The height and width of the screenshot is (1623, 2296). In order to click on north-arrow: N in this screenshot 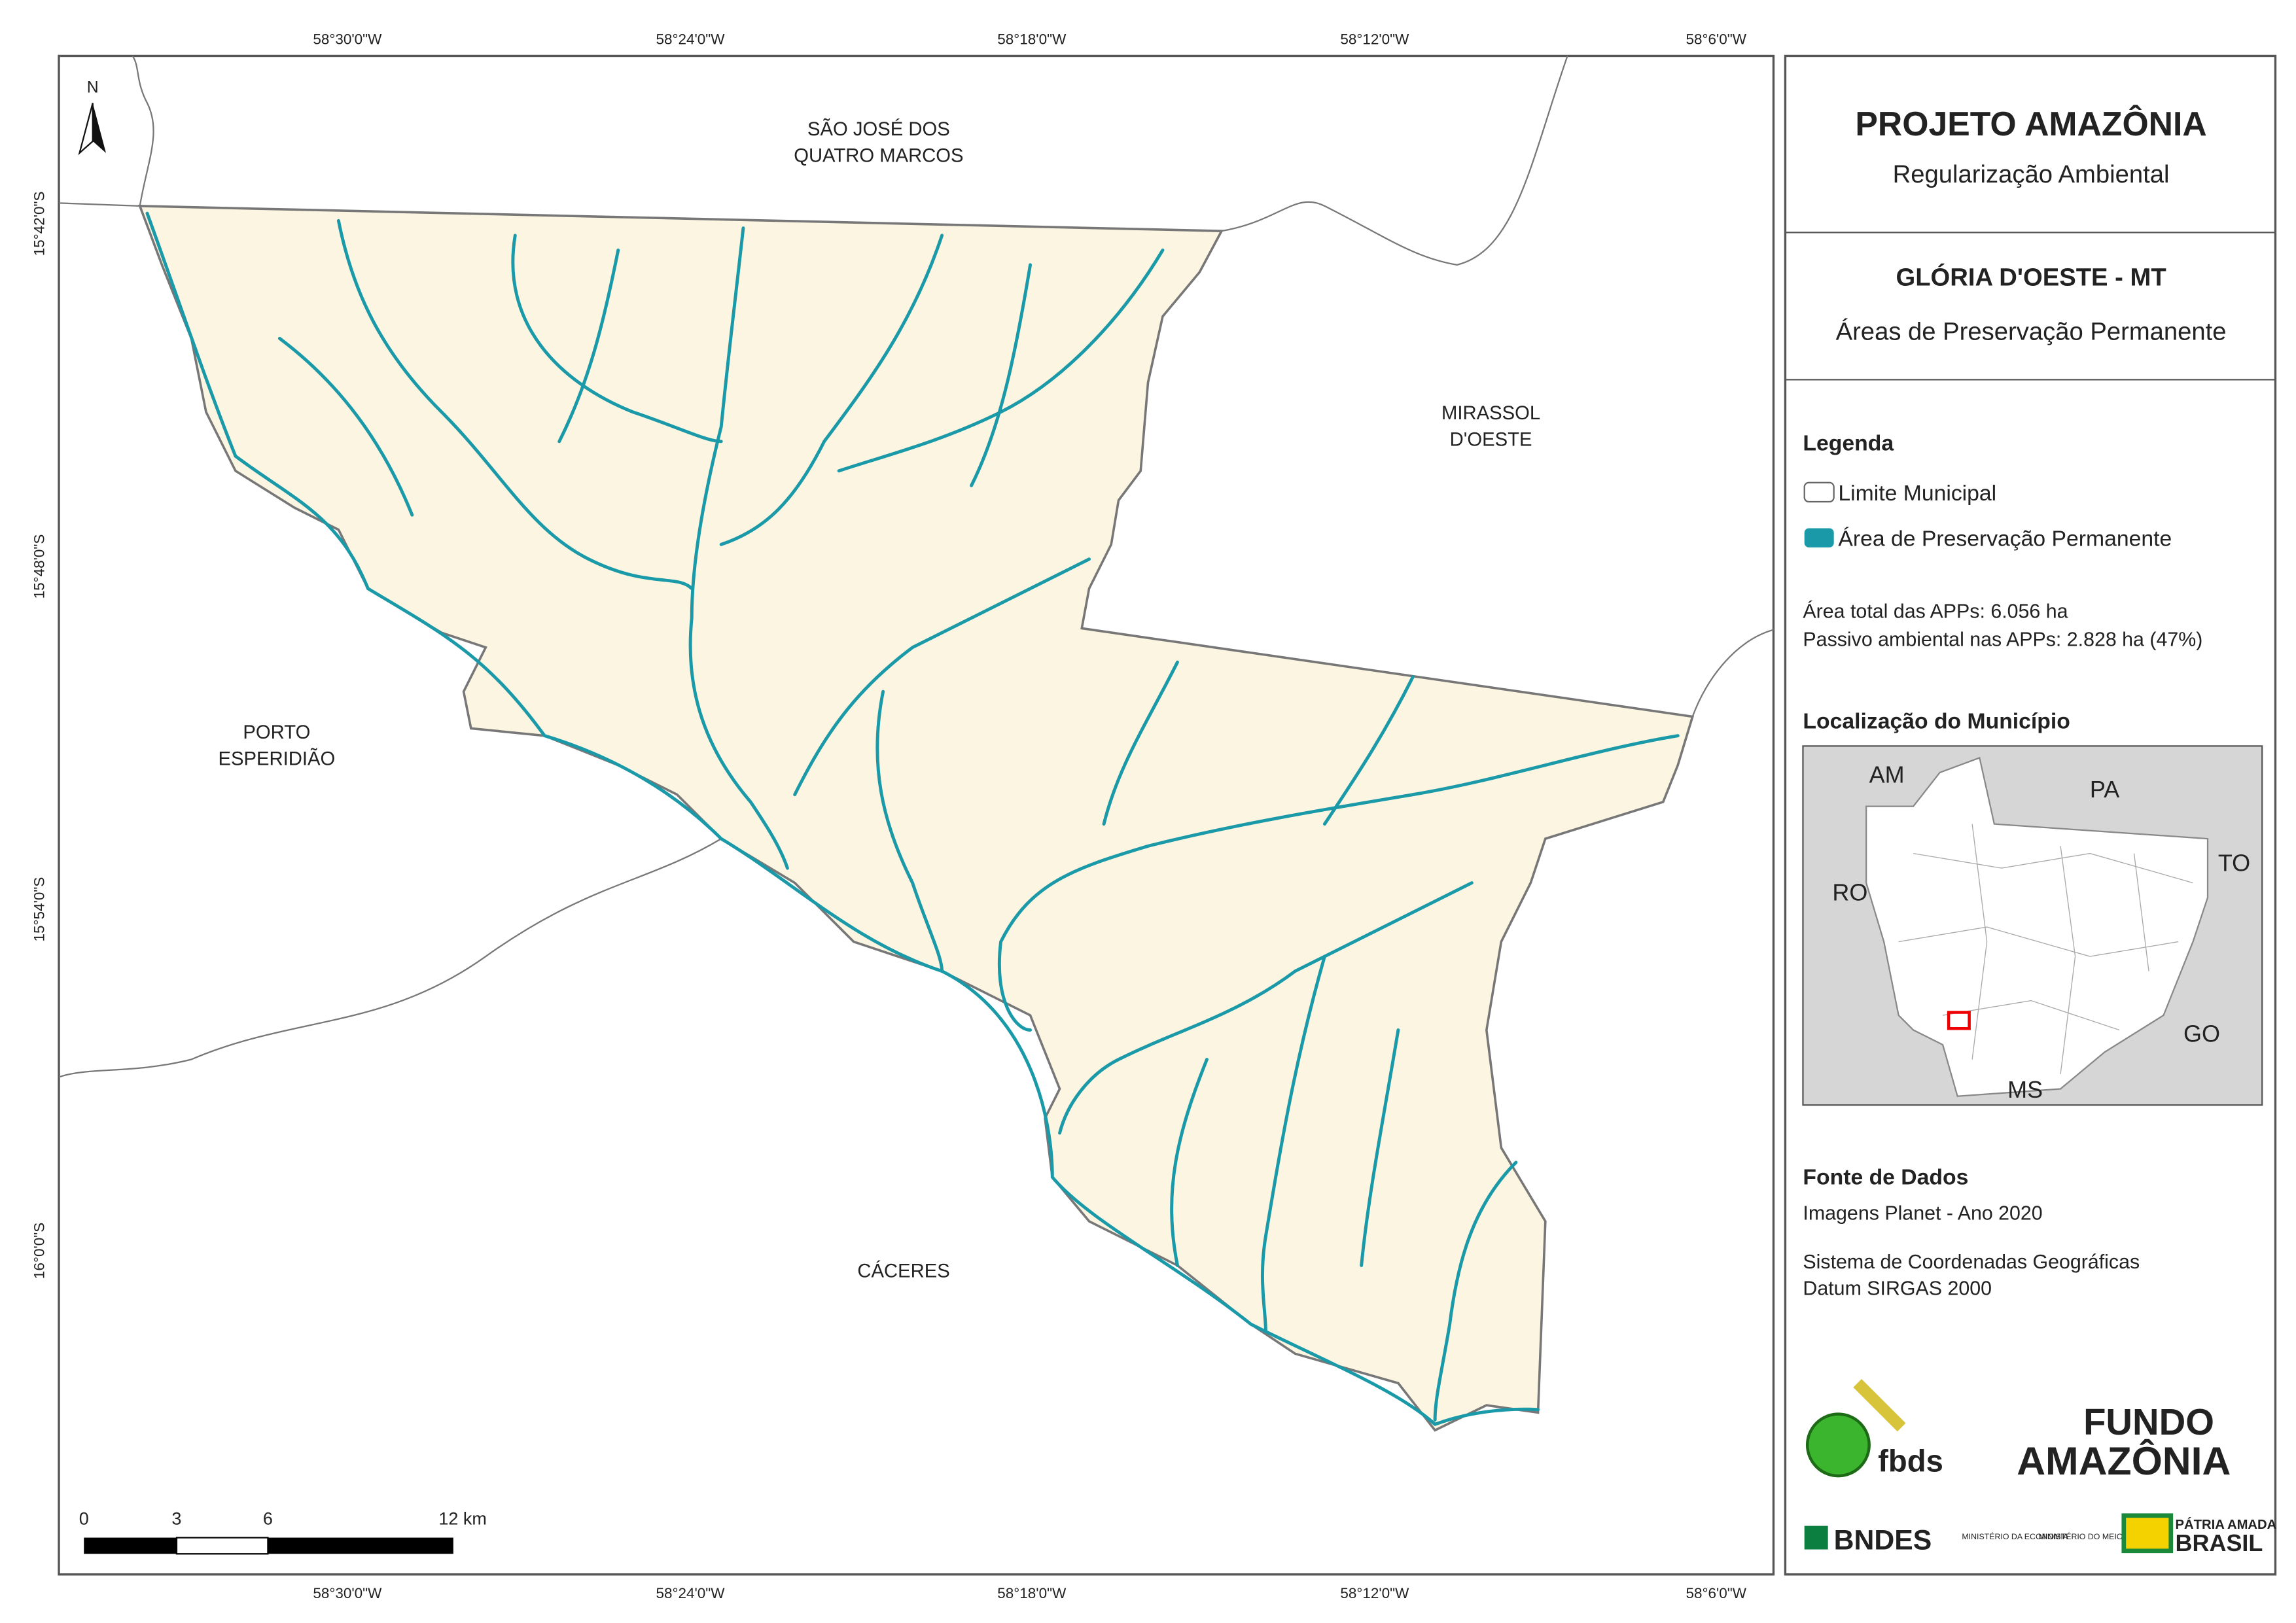, I will do `click(92, 118)`.